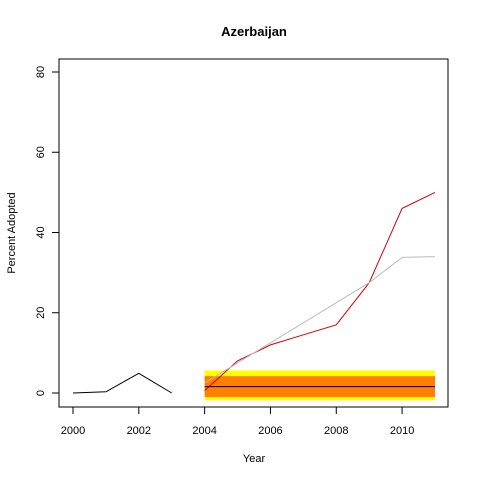 This screenshot has height=480, width=480. What do you see at coordinates (254, 31) in the screenshot?
I see `chart-title: Azerbaijan` at bounding box center [254, 31].